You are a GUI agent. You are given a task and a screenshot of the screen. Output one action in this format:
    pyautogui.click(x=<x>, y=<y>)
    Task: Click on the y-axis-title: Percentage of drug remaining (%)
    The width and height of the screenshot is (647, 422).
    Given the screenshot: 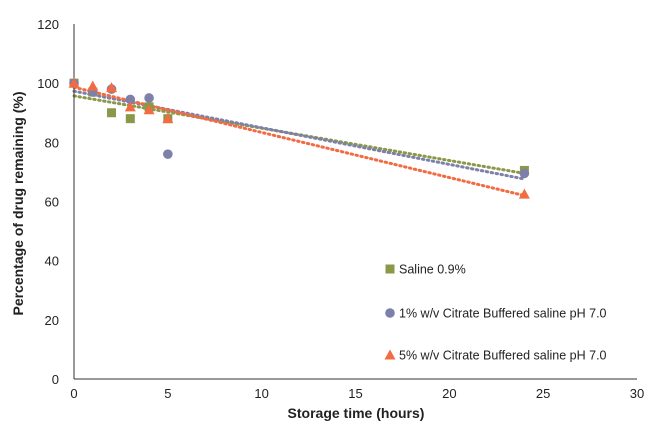 What is the action you would take?
    pyautogui.click(x=18, y=203)
    